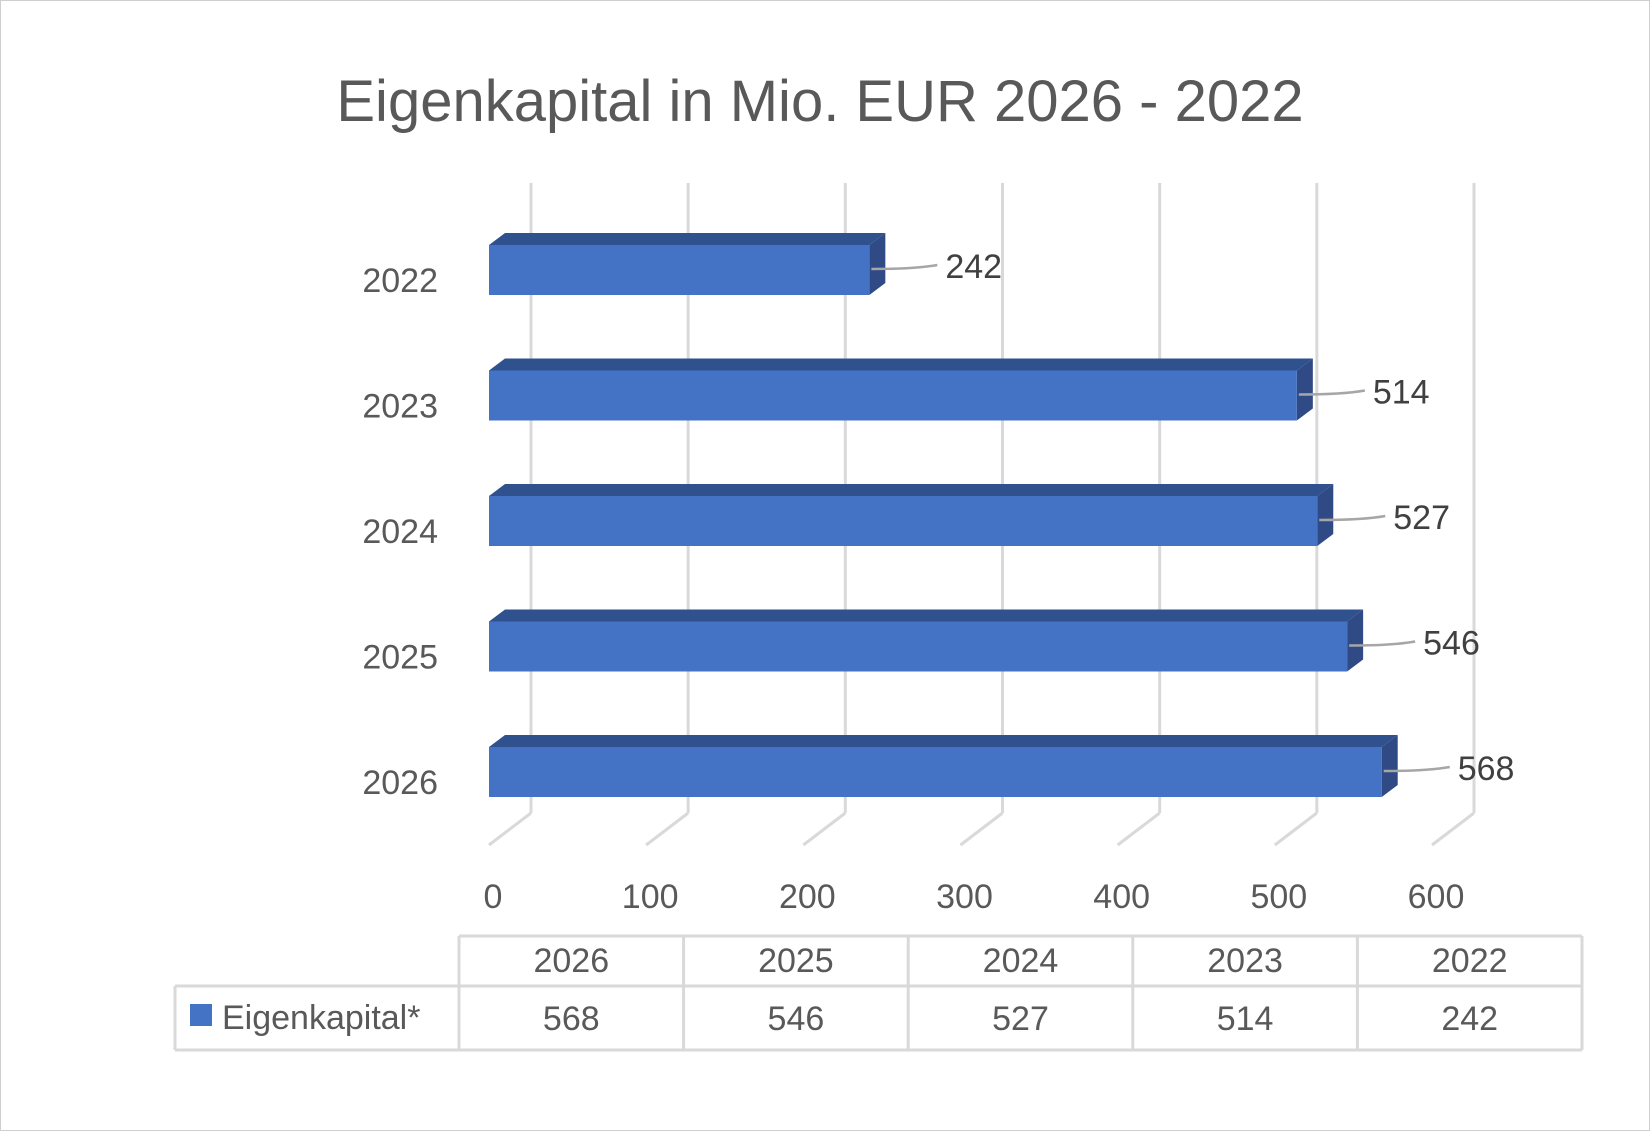 This screenshot has width=1650, height=1131. What do you see at coordinates (1486, 769) in the screenshot?
I see `data-label: 568` at bounding box center [1486, 769].